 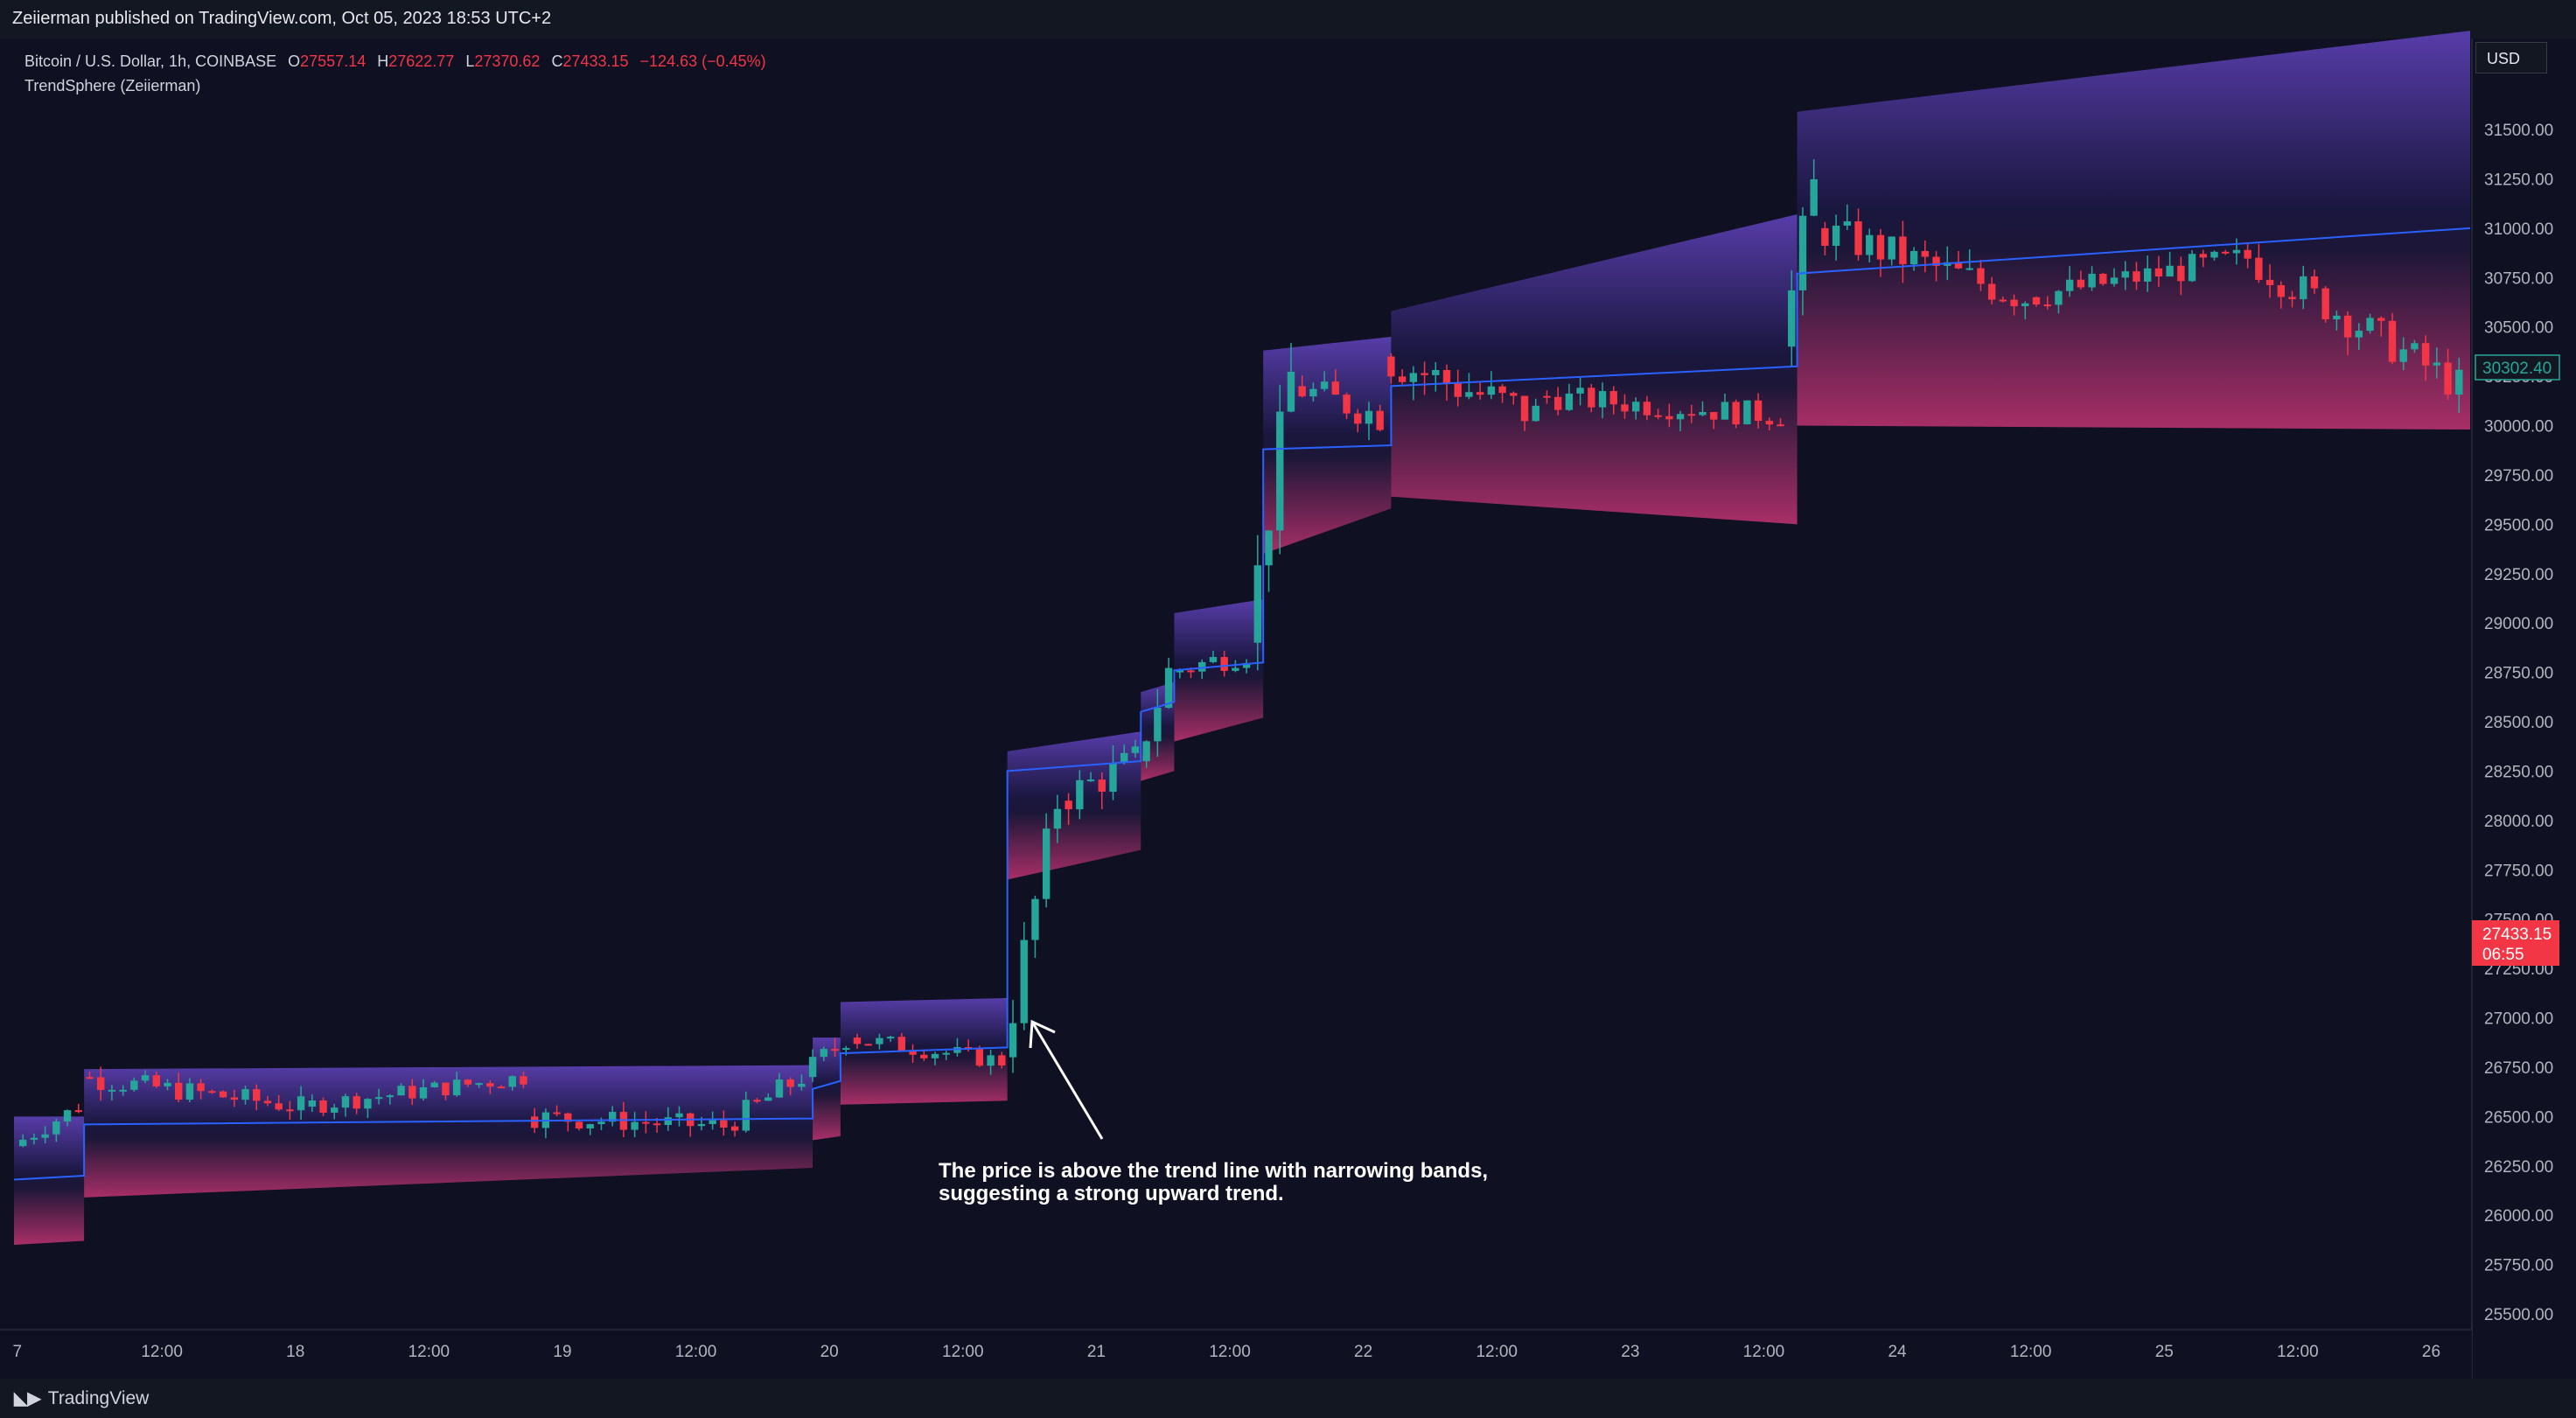 I want to click on trend-value-tag: 30302.40, so click(x=2517, y=369).